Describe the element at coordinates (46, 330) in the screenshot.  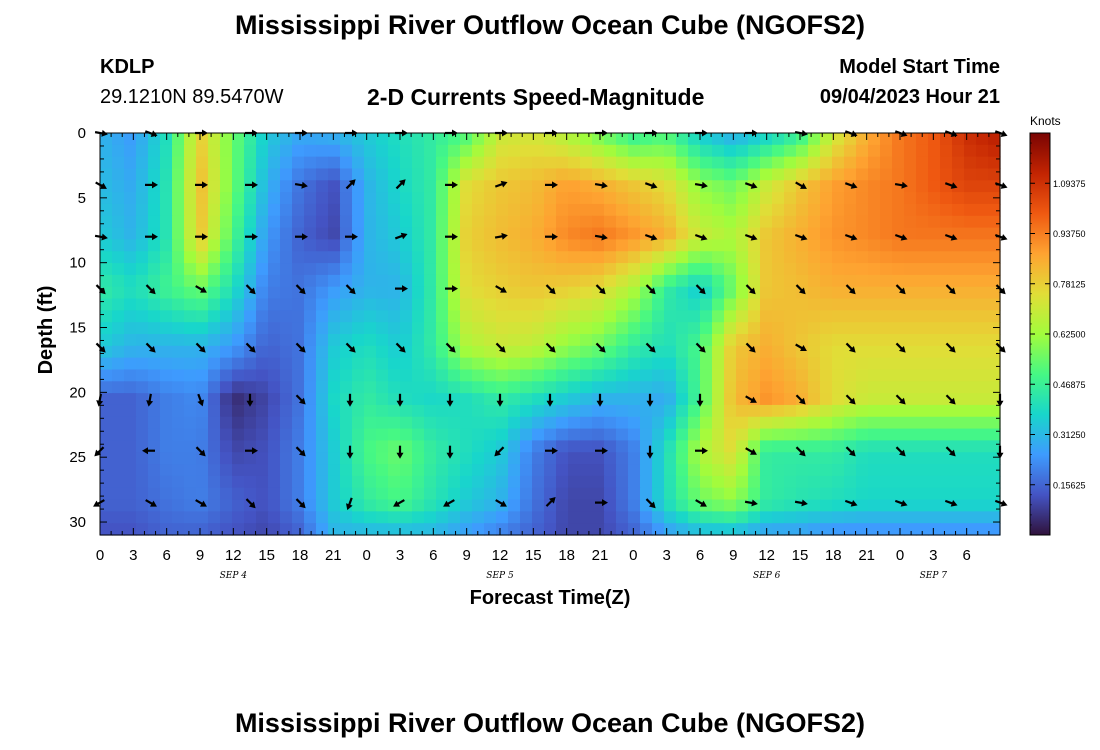
I see `y-axis-label: Depth (ft)` at that location.